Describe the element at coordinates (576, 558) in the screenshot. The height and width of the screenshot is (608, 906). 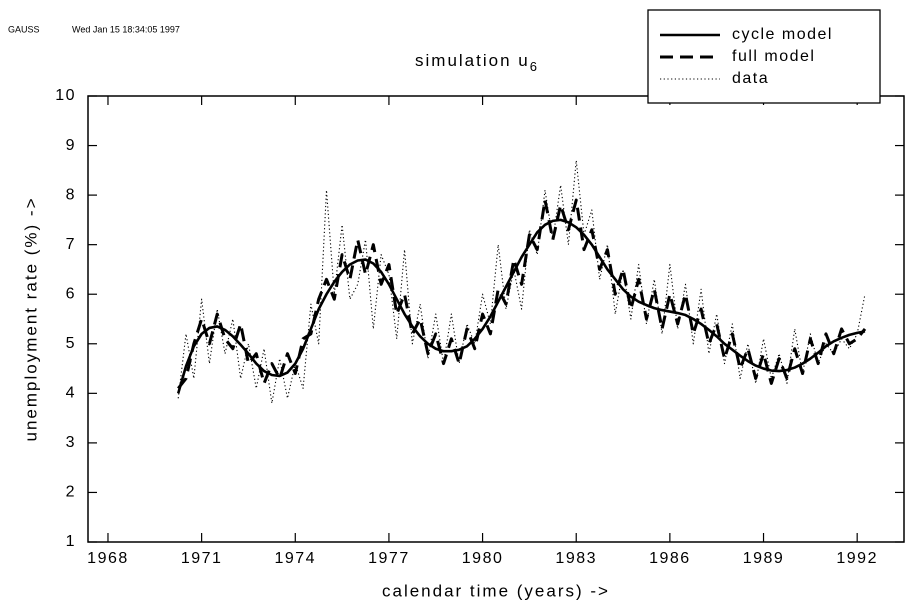
I see `x-tick-label: 1983` at that location.